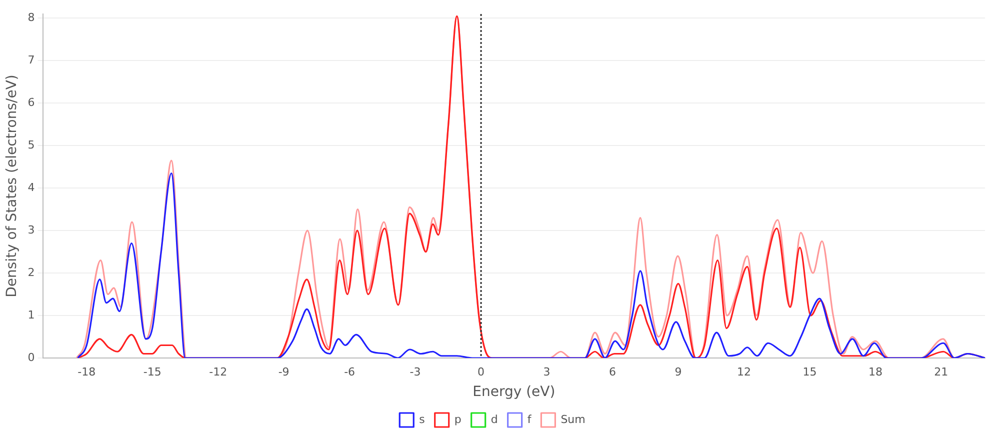 The height and width of the screenshot is (437, 989). I want to click on x-tick-label: 6, so click(612, 371).